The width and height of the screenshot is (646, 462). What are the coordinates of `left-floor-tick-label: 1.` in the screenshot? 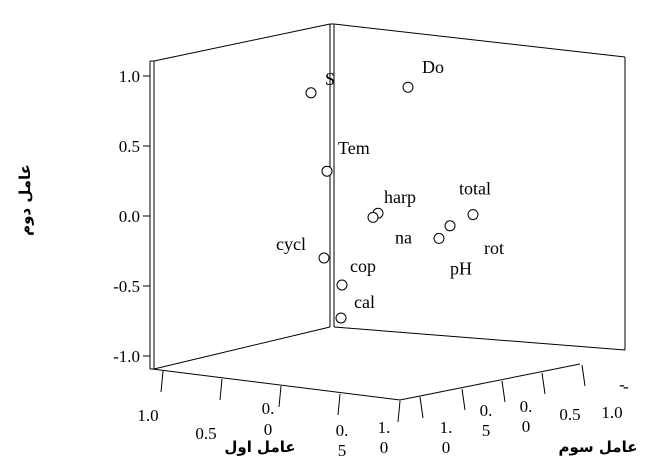 It's located at (384, 427).